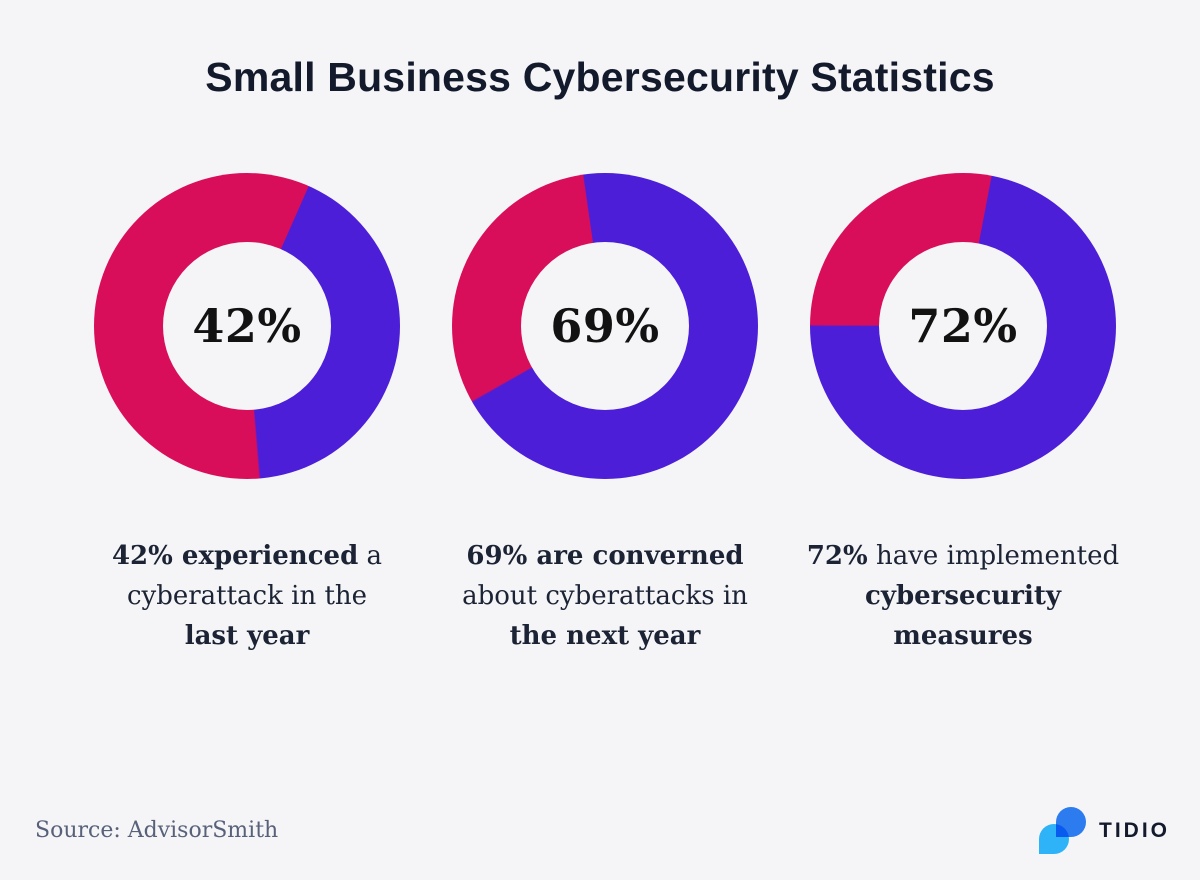 The width and height of the screenshot is (1200, 880). I want to click on donut-hole-2: 69%, so click(605, 326).